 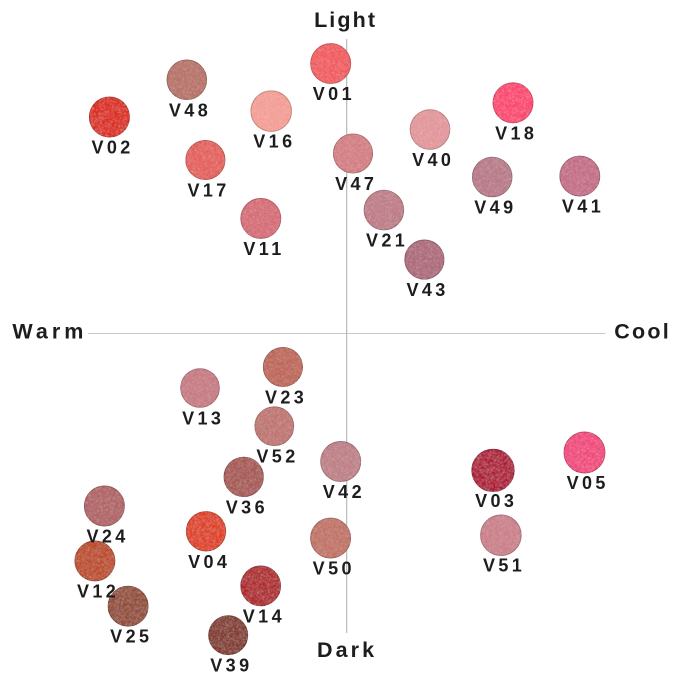 I want to click on svg-text: V02, so click(x=112, y=148).